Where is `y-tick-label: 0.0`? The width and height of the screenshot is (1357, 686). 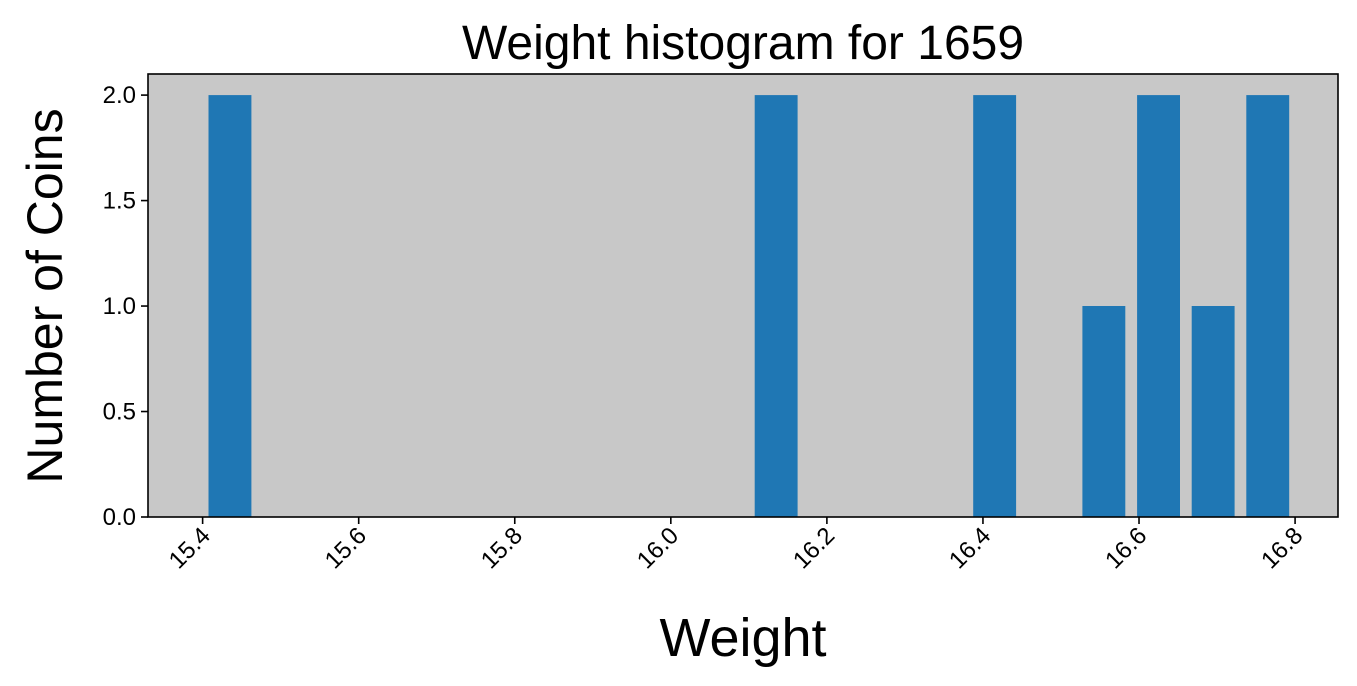
y-tick-label: 0.0 is located at coordinates (119, 517).